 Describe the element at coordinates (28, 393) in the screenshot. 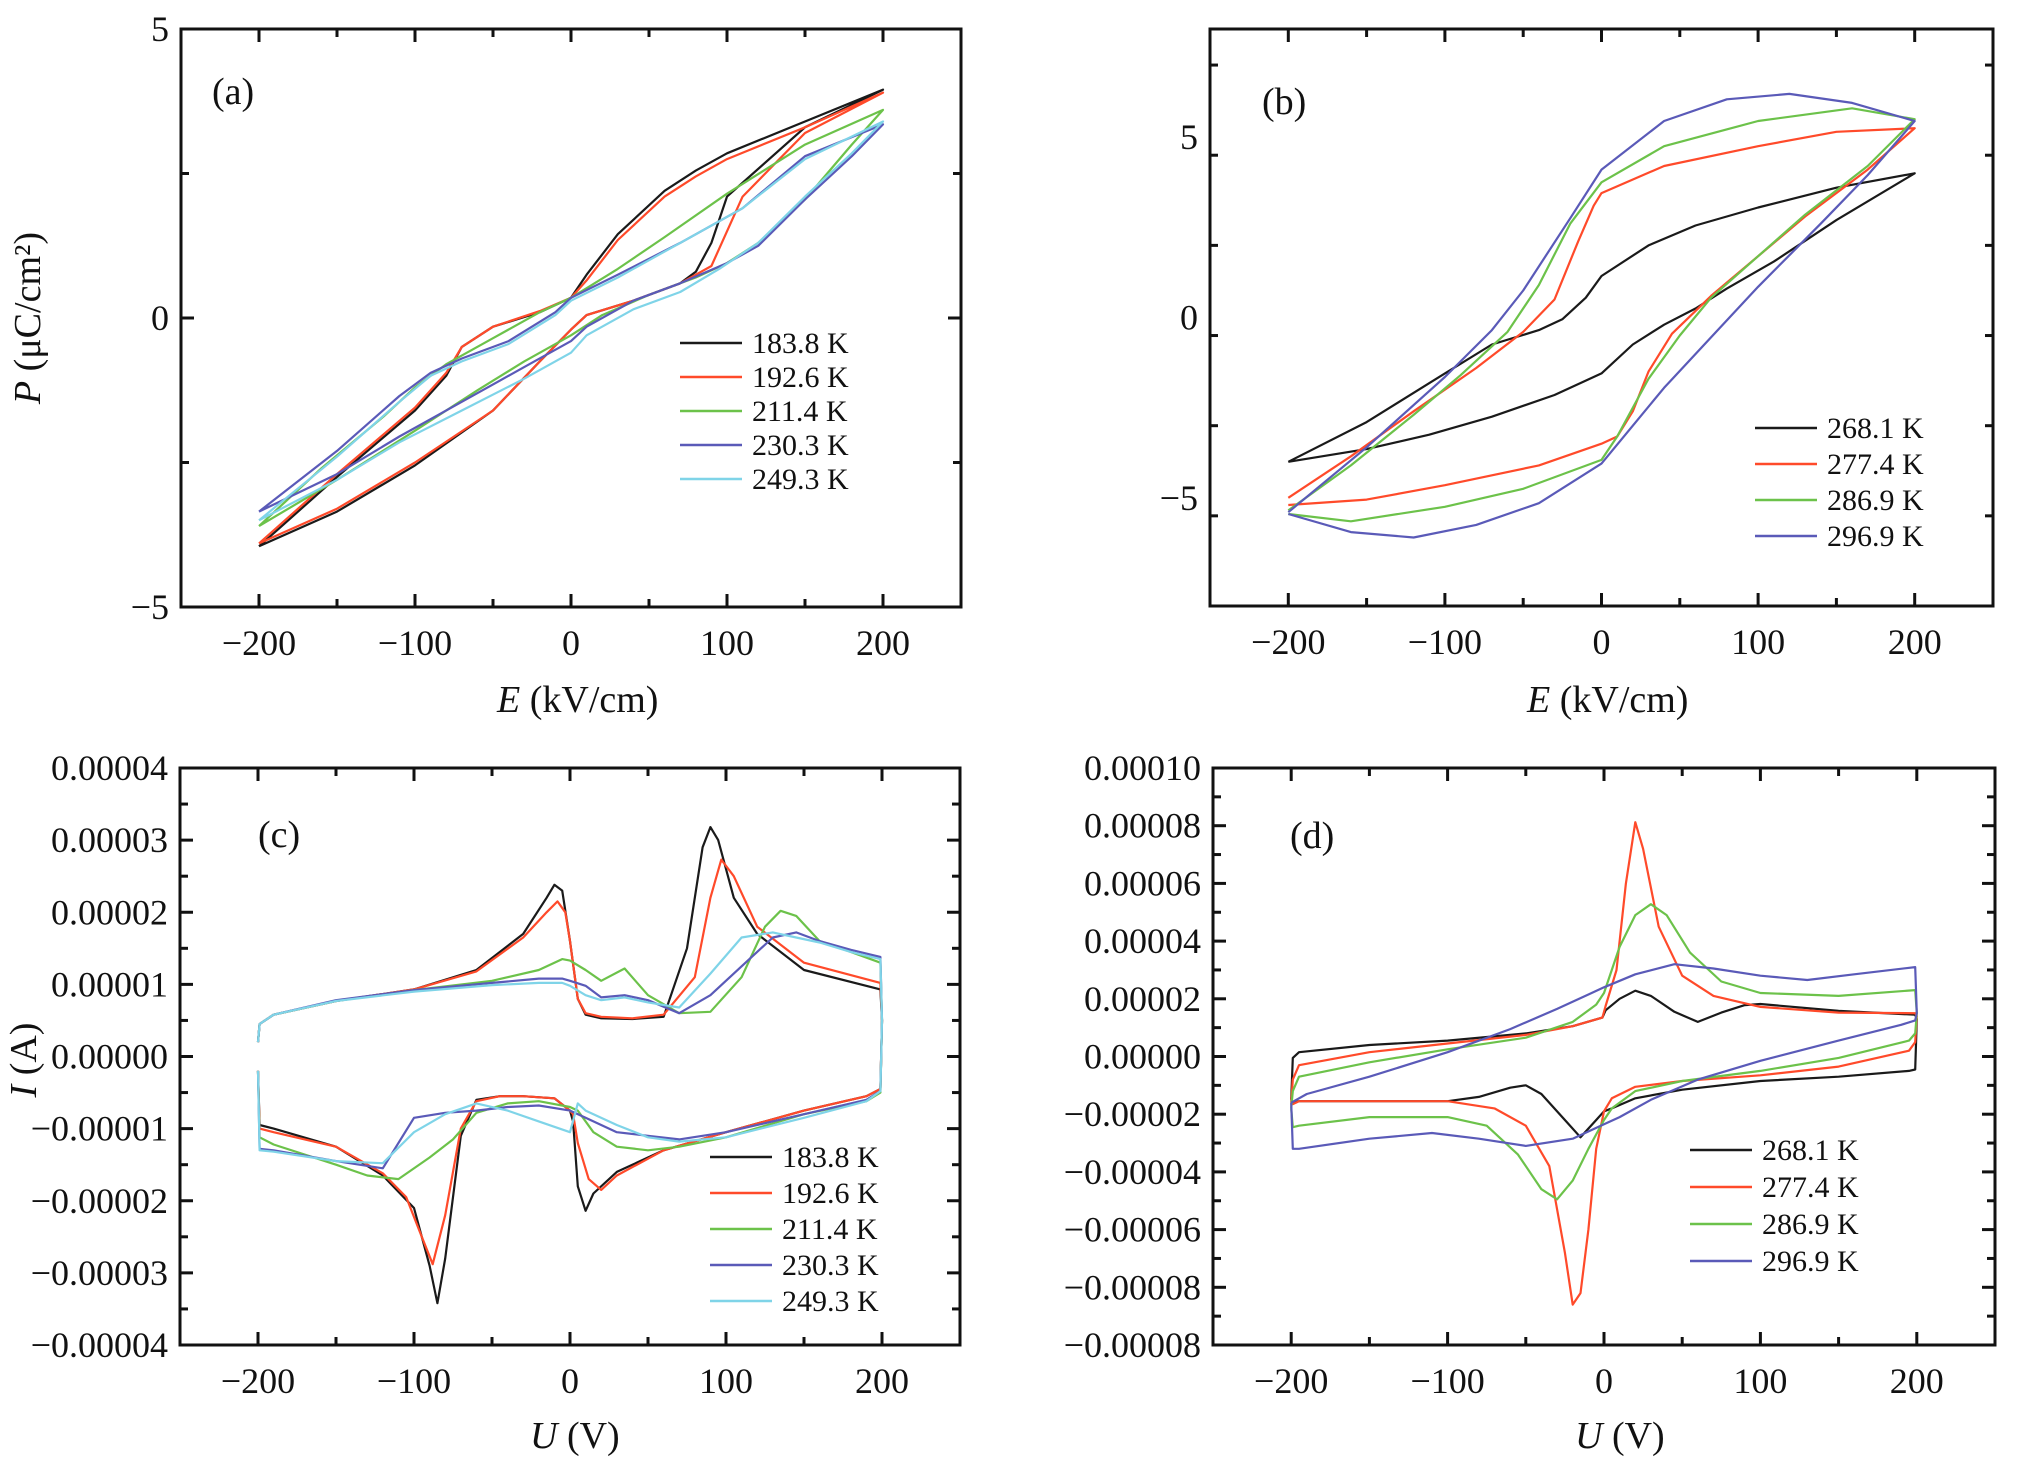

I see `panel-a-ylabel-var: P` at that location.